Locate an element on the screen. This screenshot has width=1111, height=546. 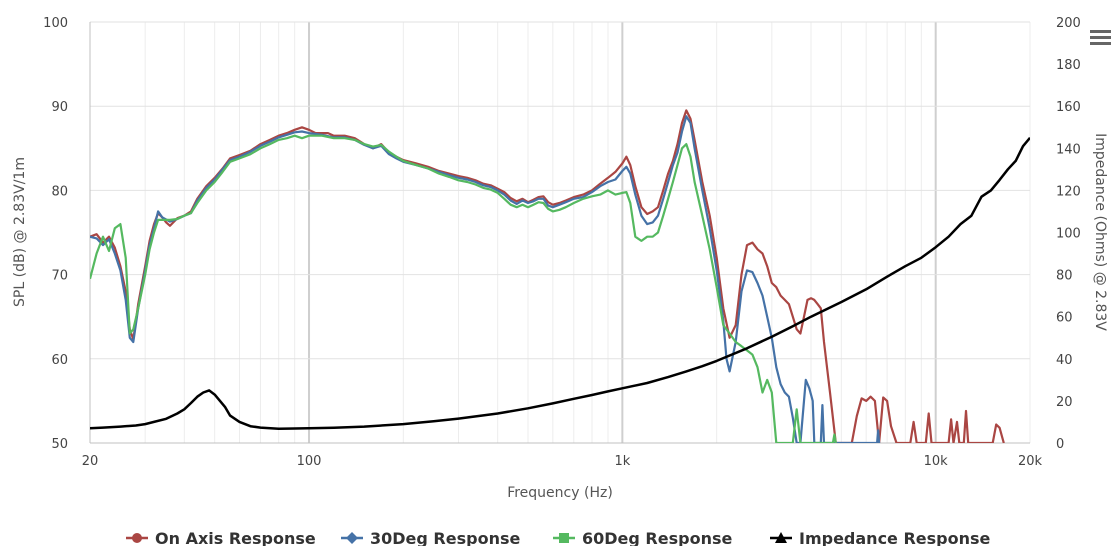
legend-item: On Axis Response is located at coordinates (221, 537).